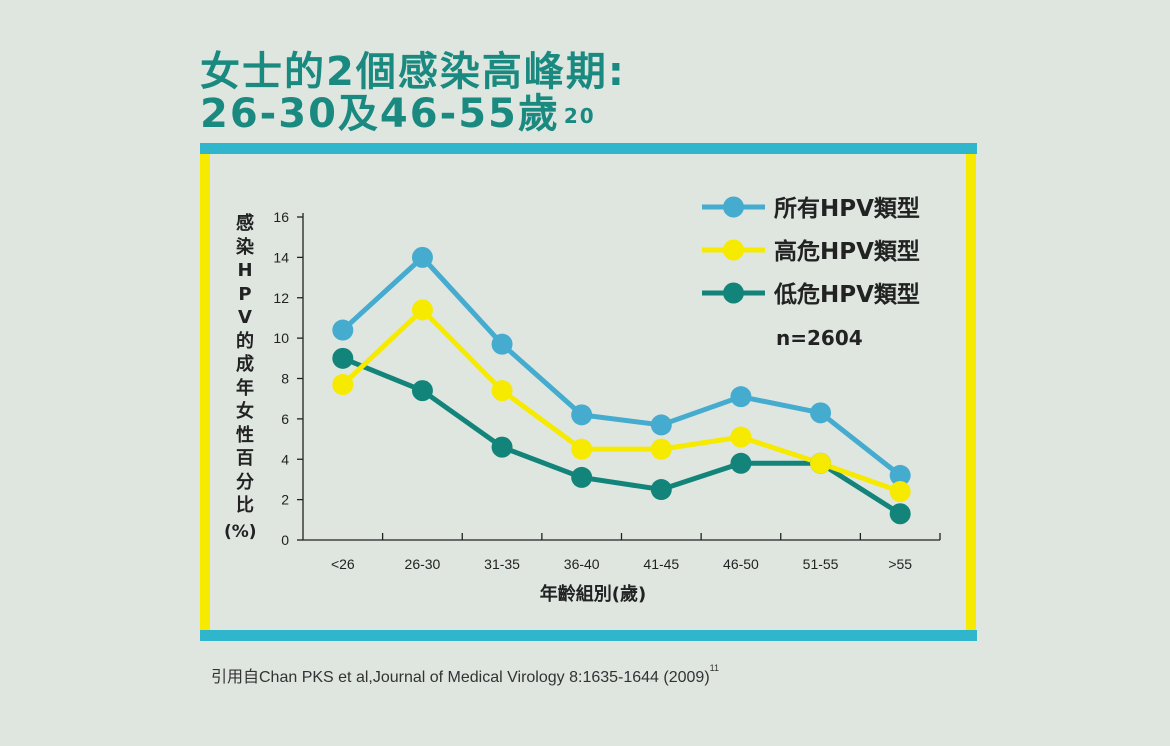 This screenshot has height=746, width=1170. Describe the element at coordinates (285, 379) in the screenshot. I see `y-tick-label: 8` at that location.